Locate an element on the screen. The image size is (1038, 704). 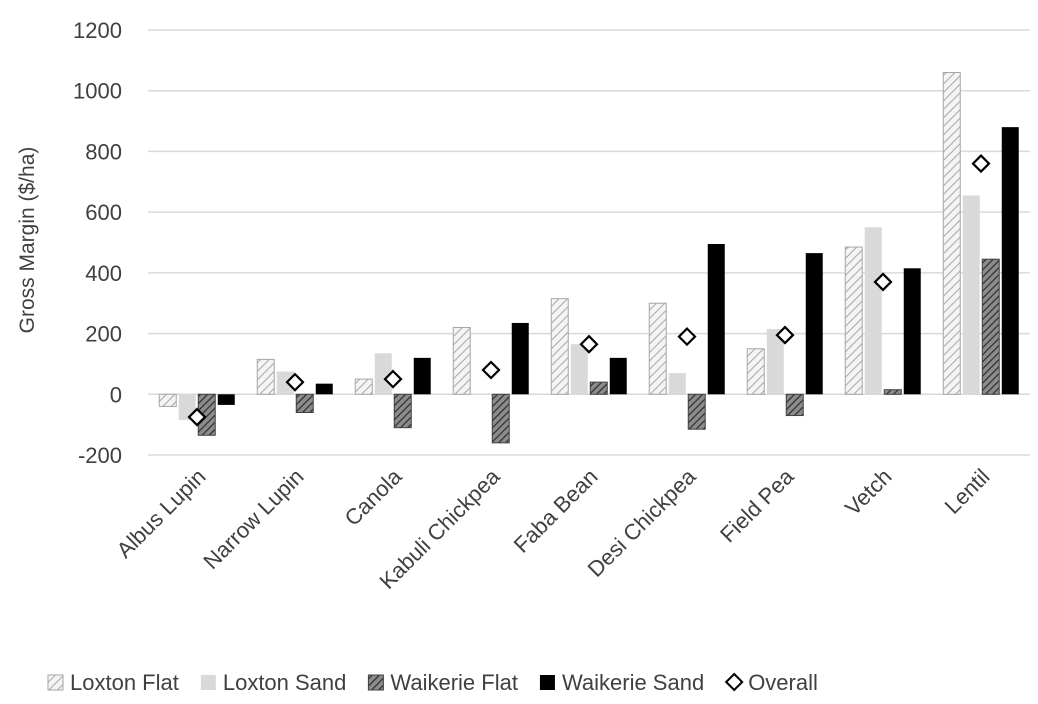
y-tick-label: 600 is located at coordinates (103, 212).